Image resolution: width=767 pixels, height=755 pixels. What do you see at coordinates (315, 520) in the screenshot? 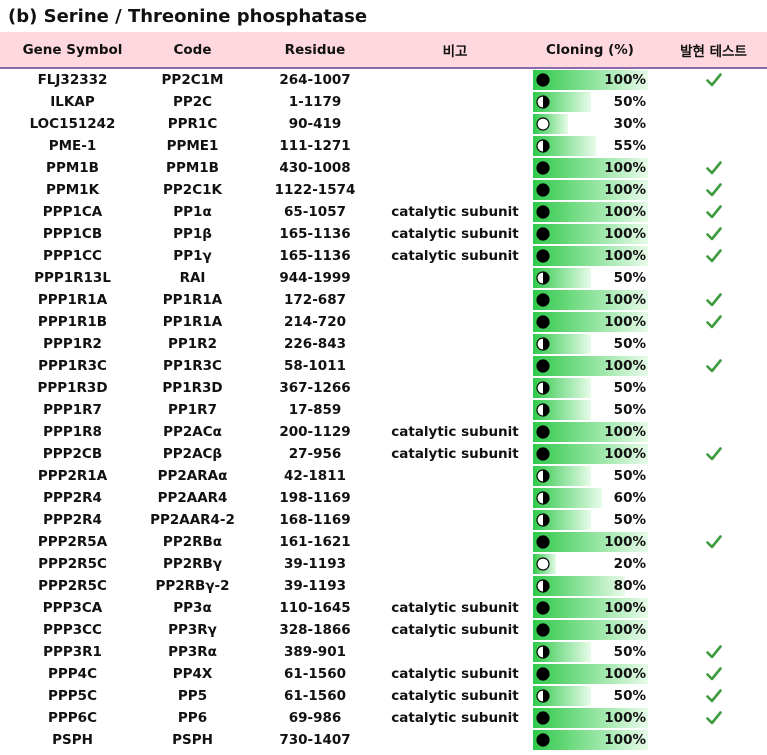
I see `cell-residue: 168-1169` at bounding box center [315, 520].